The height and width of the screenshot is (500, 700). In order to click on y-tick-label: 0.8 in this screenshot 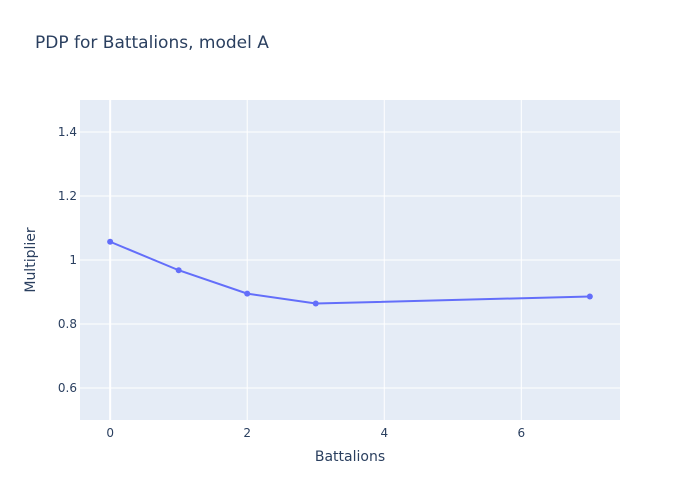, I will do `click(67, 324)`.